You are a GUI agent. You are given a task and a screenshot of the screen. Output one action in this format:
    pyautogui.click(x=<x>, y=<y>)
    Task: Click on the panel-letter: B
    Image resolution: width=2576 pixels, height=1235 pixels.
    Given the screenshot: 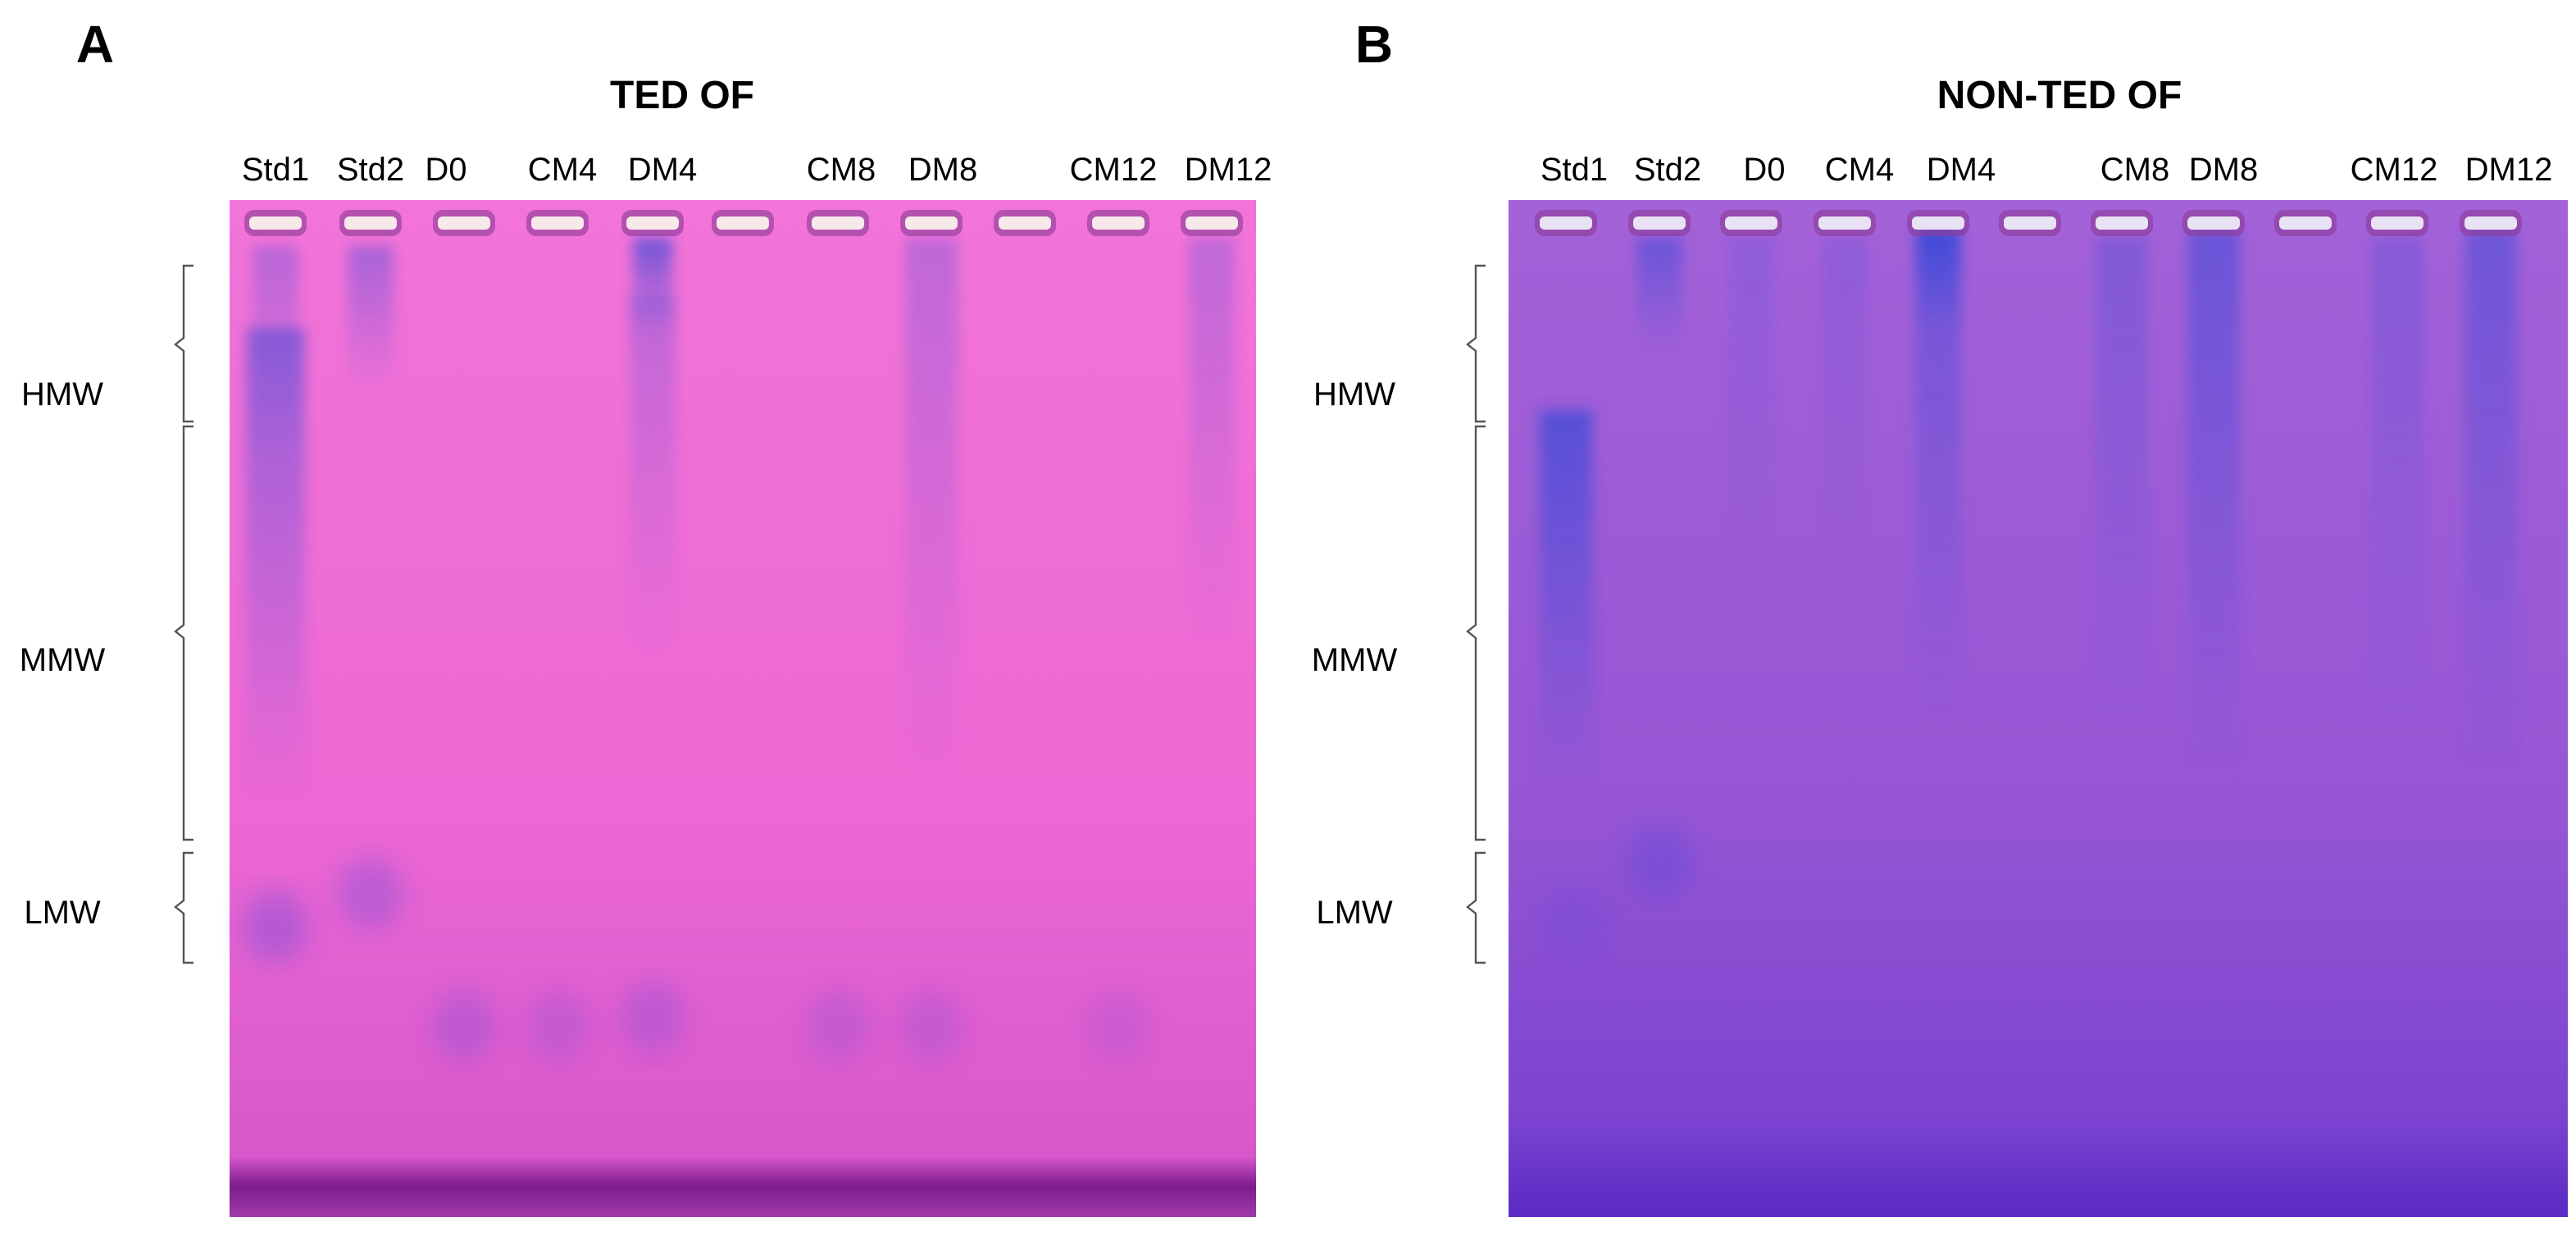 What is the action you would take?
    pyautogui.click(x=1374, y=45)
    